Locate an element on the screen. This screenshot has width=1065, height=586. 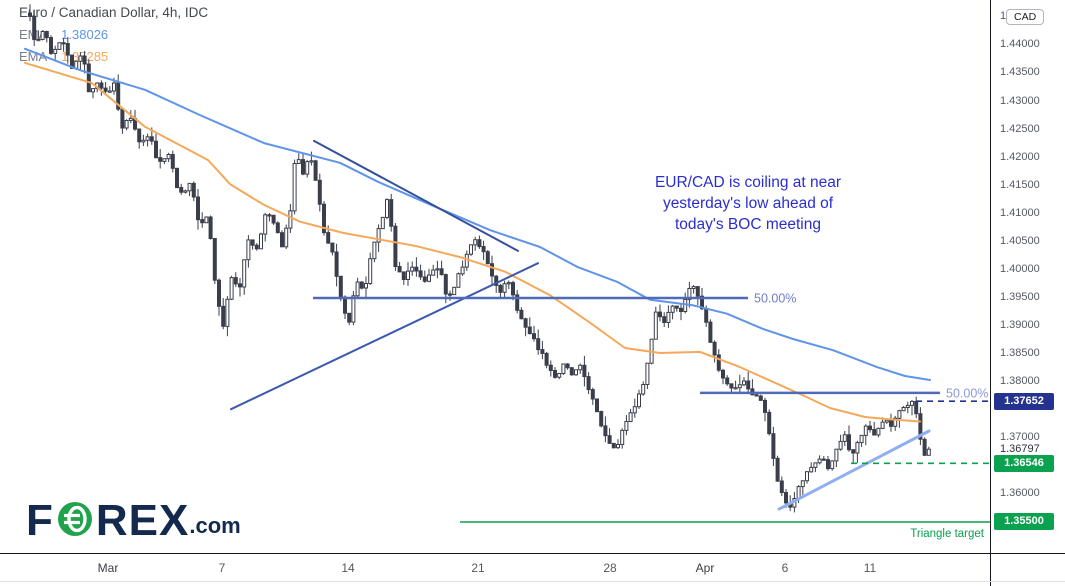
price-tick-label: 1.40000 is located at coordinates (1020, 268).